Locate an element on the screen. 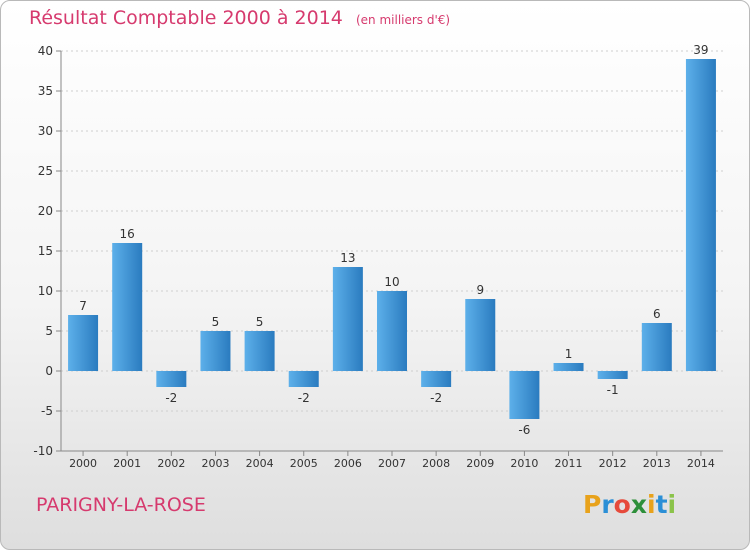 Image resolution: width=750 pixels, height=550 pixels. x-tick-label: 2009 is located at coordinates (480, 463).